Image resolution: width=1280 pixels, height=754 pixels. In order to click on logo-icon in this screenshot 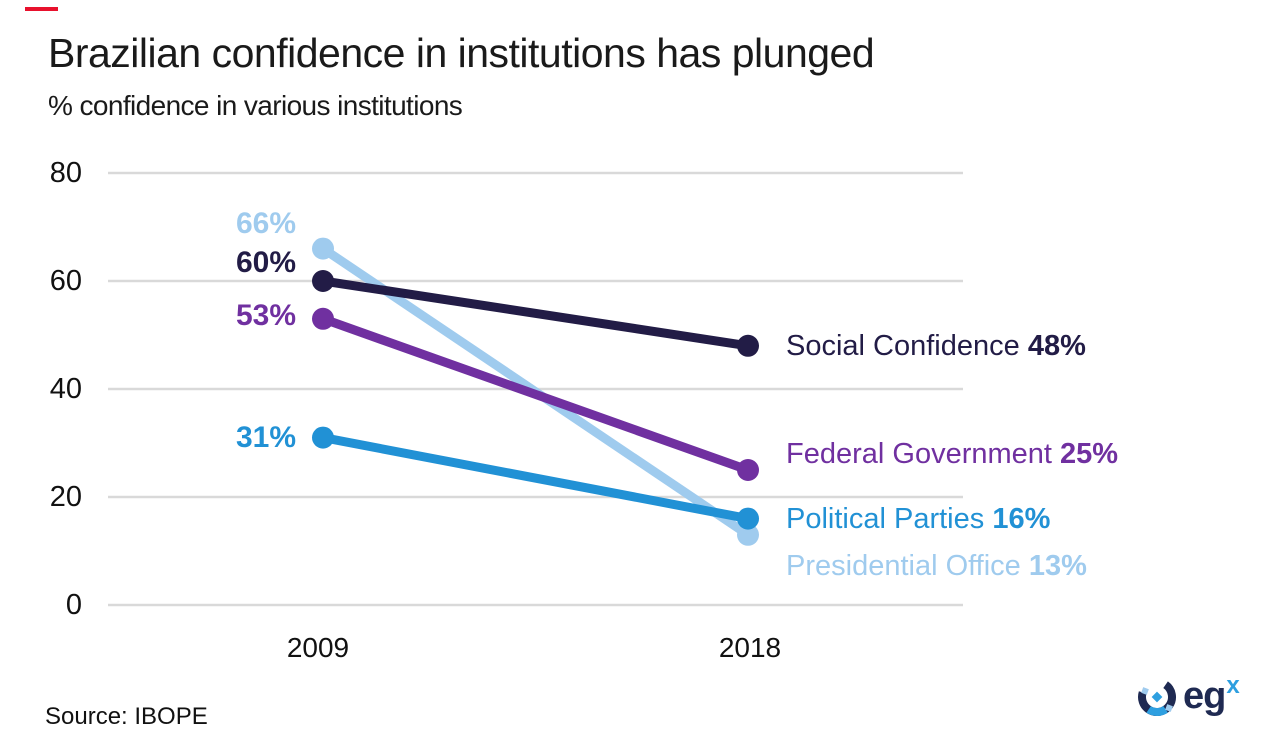, I will do `click(1157, 697)`.